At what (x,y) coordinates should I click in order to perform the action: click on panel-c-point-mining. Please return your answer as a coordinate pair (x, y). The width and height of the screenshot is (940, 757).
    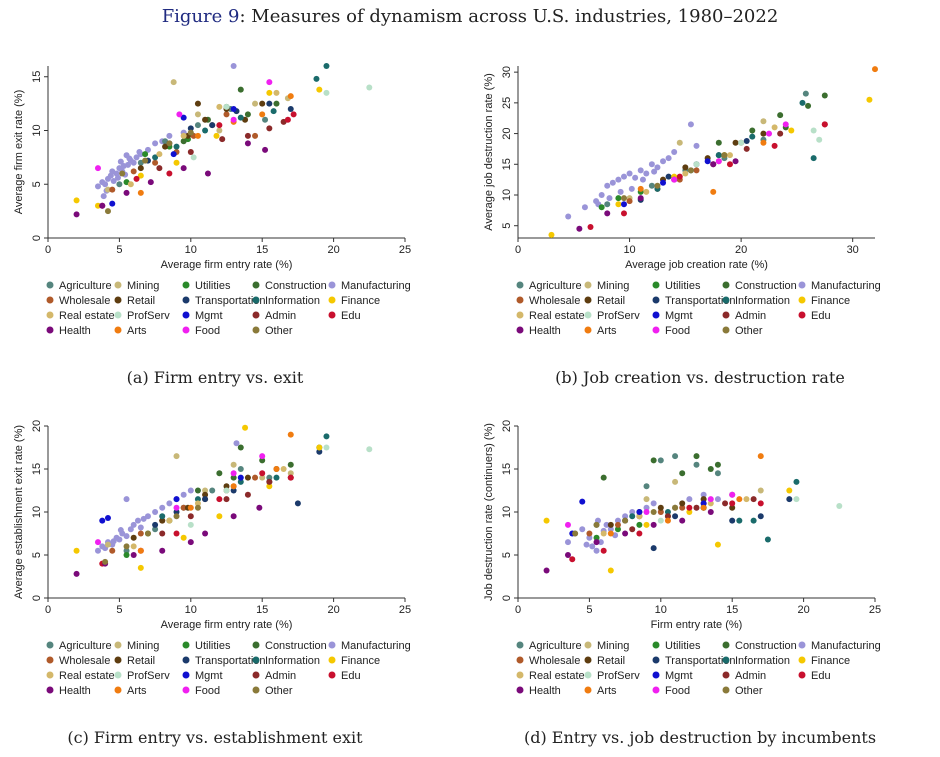
    Looking at the image, I should click on (205, 490).